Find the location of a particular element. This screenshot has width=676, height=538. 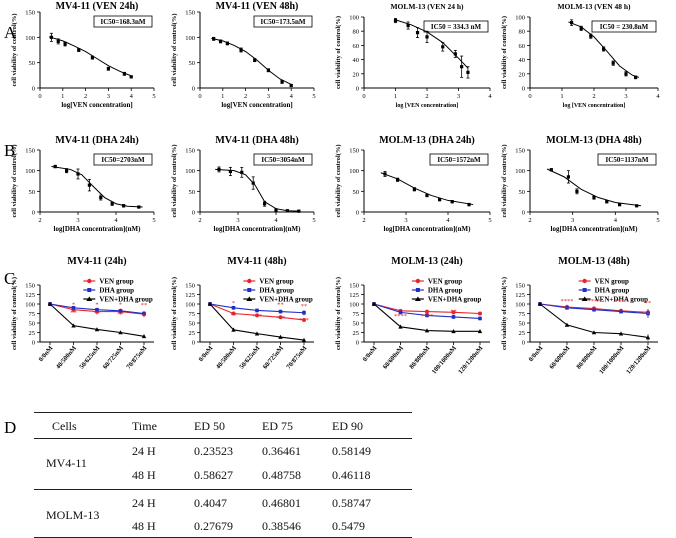

chart-title: MV4-11 (VEN 24h) is located at coordinates (97, 6).